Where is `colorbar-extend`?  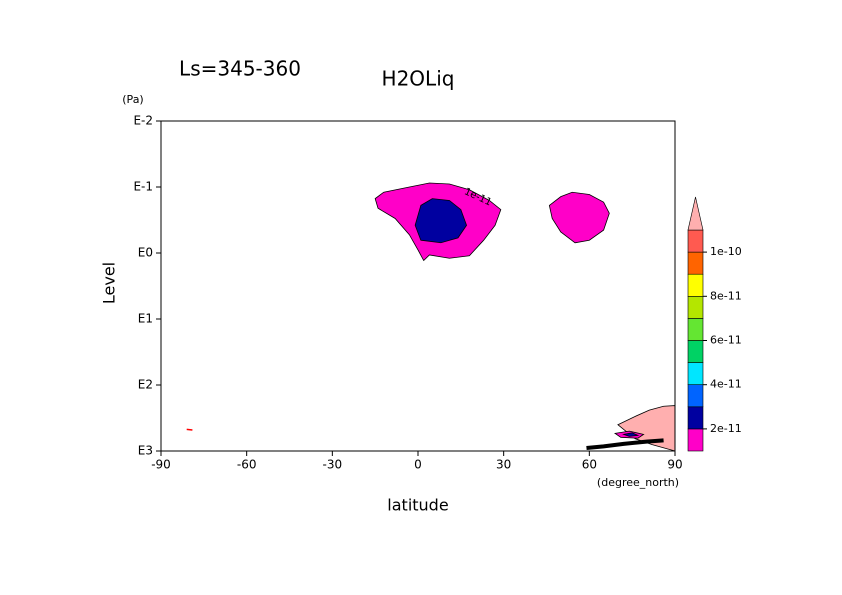 colorbar-extend is located at coordinates (695, 213).